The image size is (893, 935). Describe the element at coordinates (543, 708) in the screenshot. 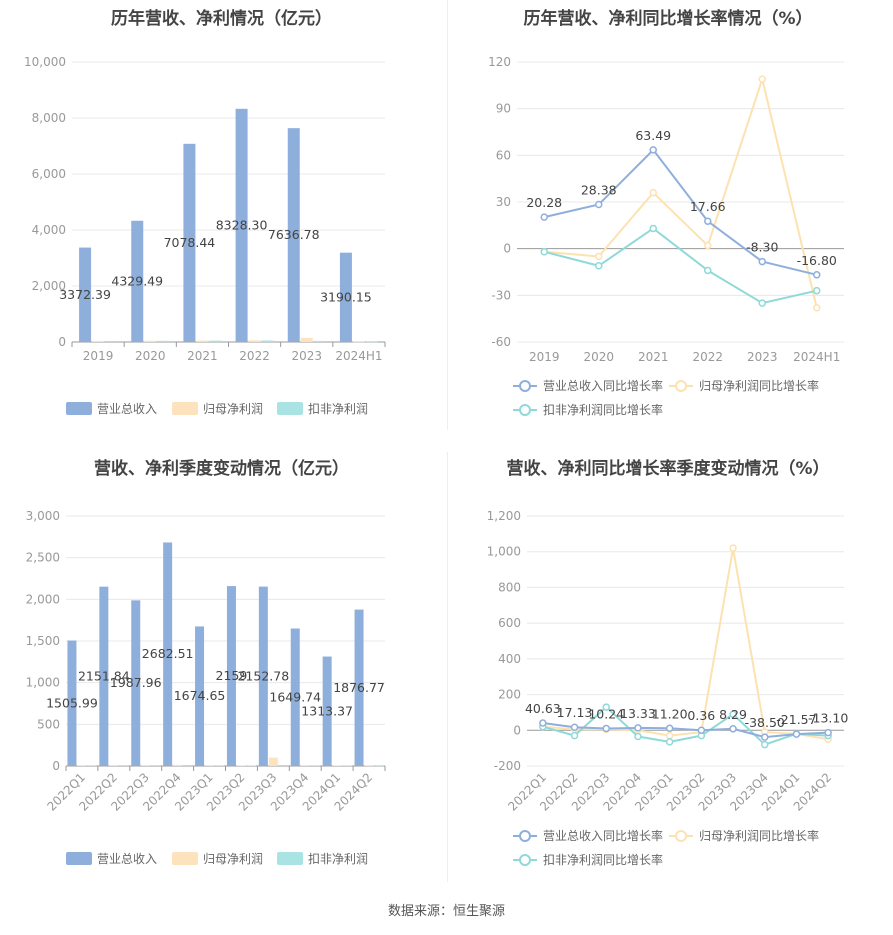

I see `data-value-label: 40.63` at that location.